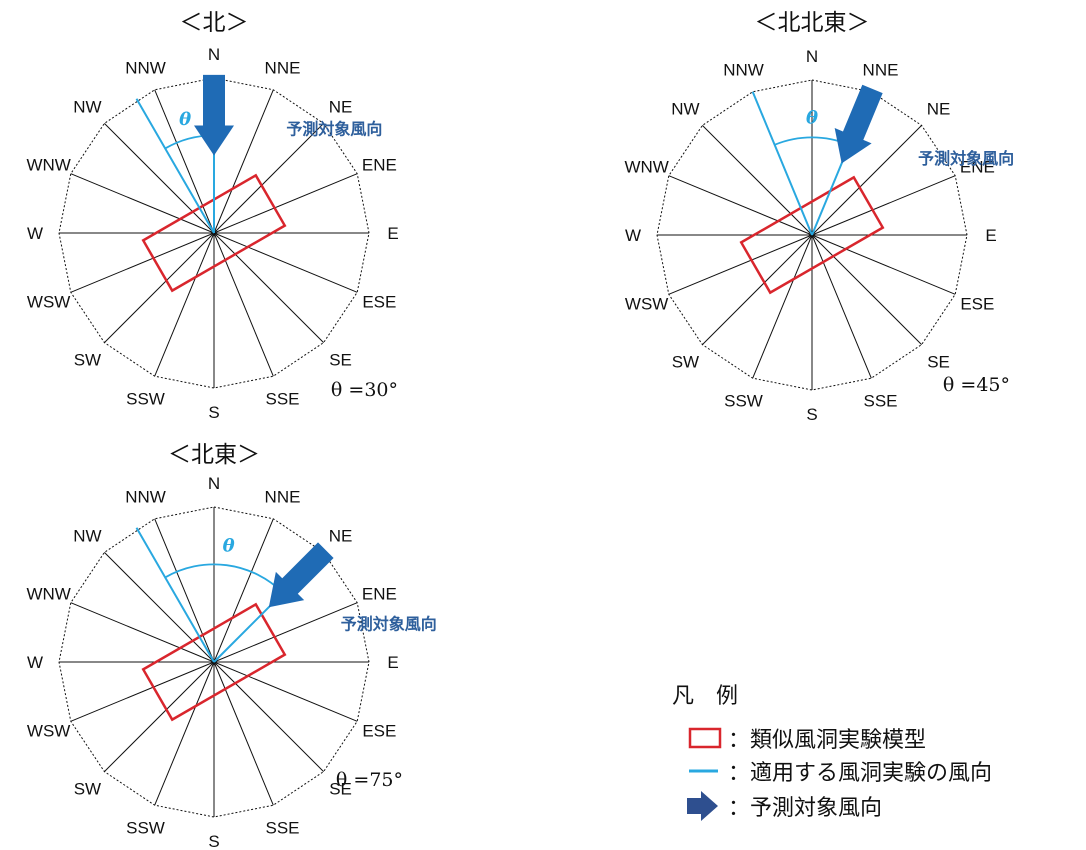  I want to click on diagram-title: ＜北北東＞, so click(812, 23).